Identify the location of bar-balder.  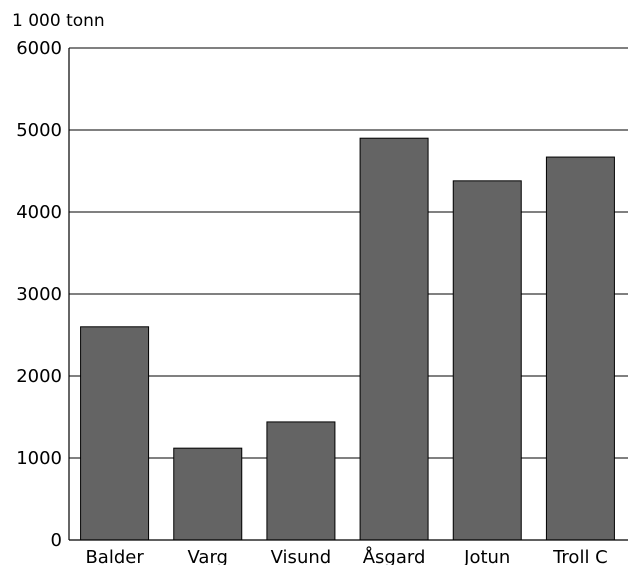
(115, 433).